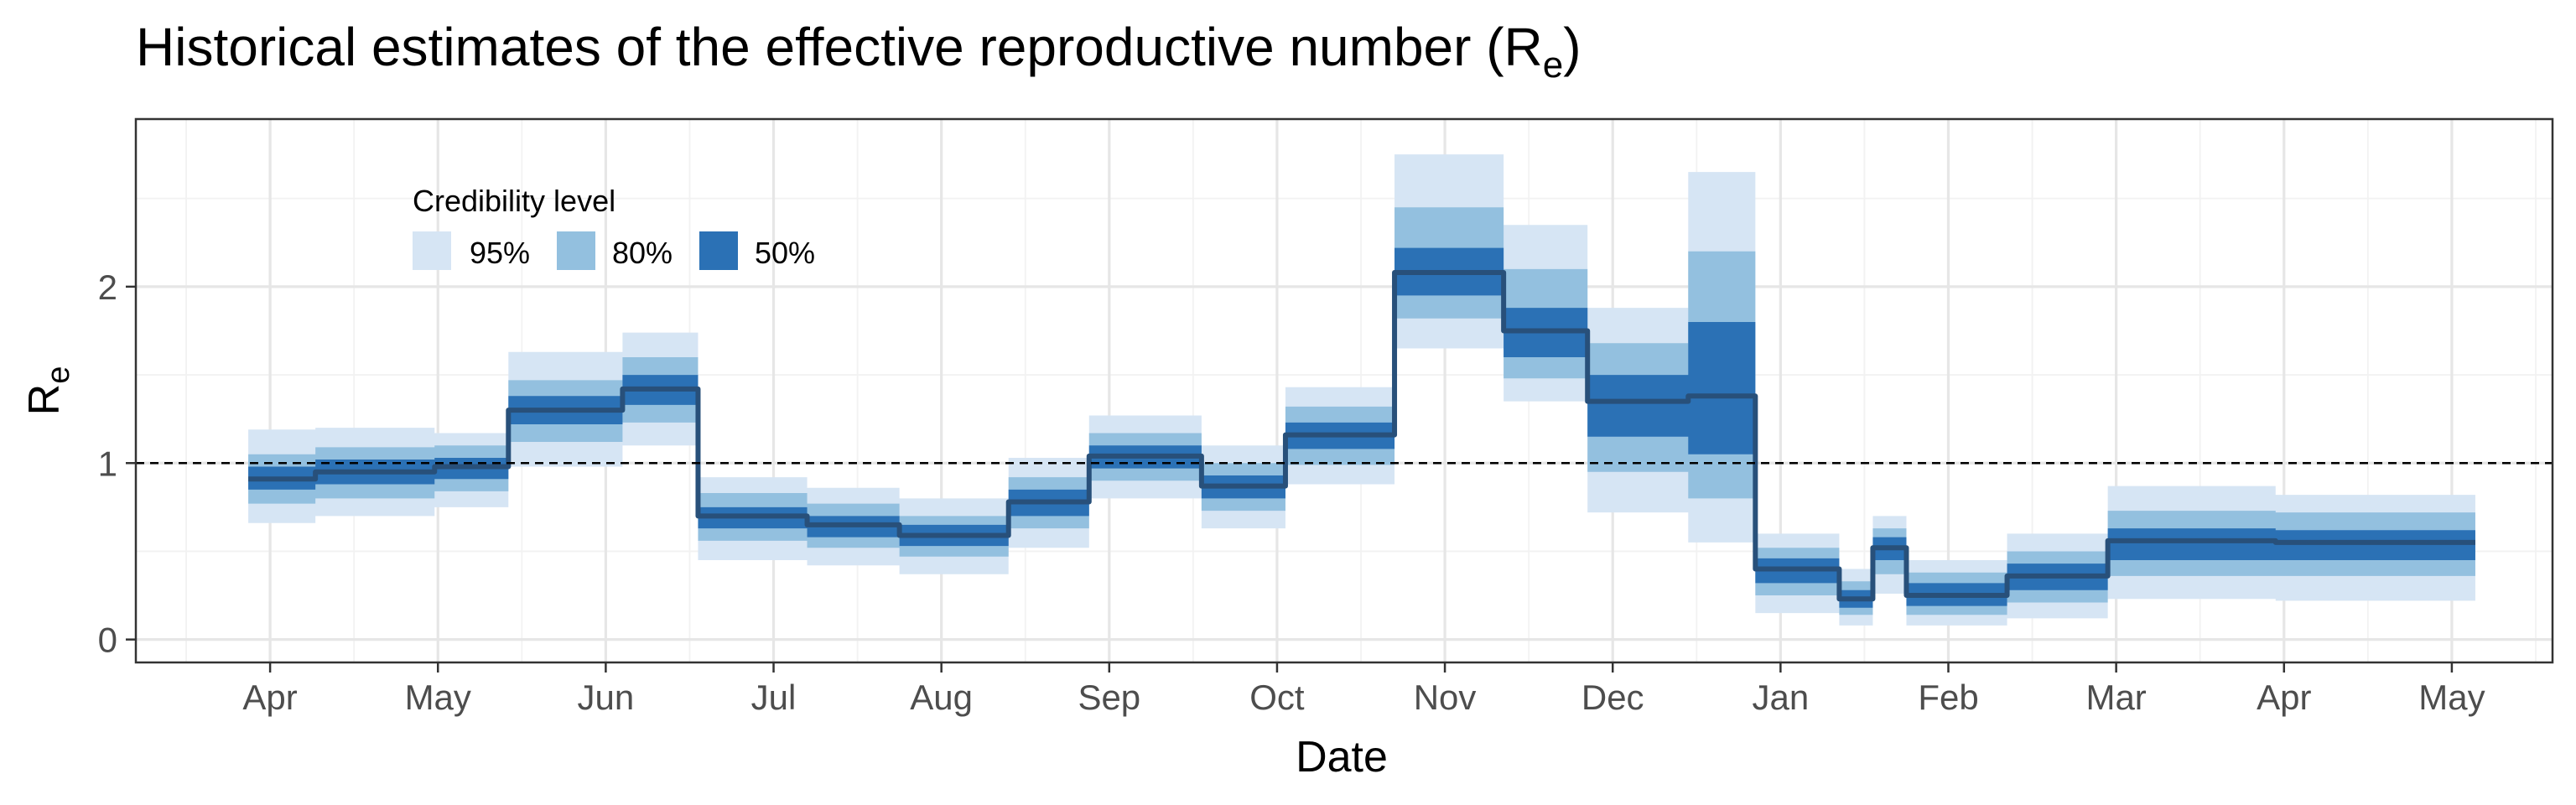 The width and height of the screenshot is (2576, 805). Describe the element at coordinates (500, 253) in the screenshot. I see `legend-label-95: 95%` at that location.